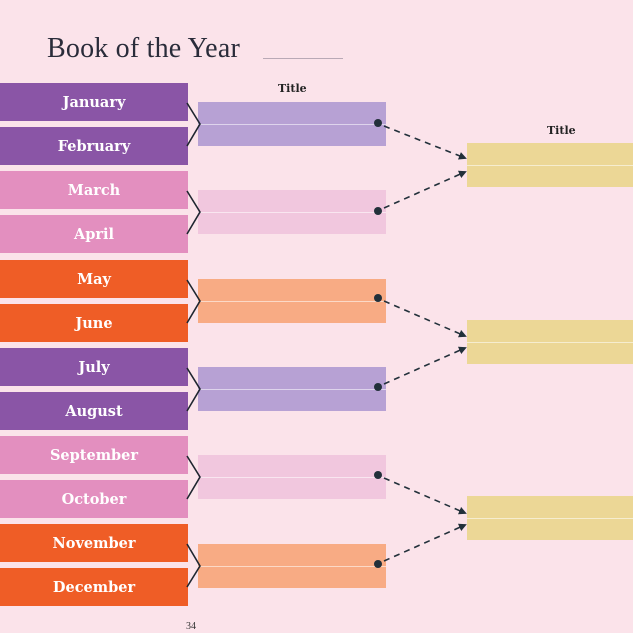  I want to click on month-june: June, so click(94, 323).